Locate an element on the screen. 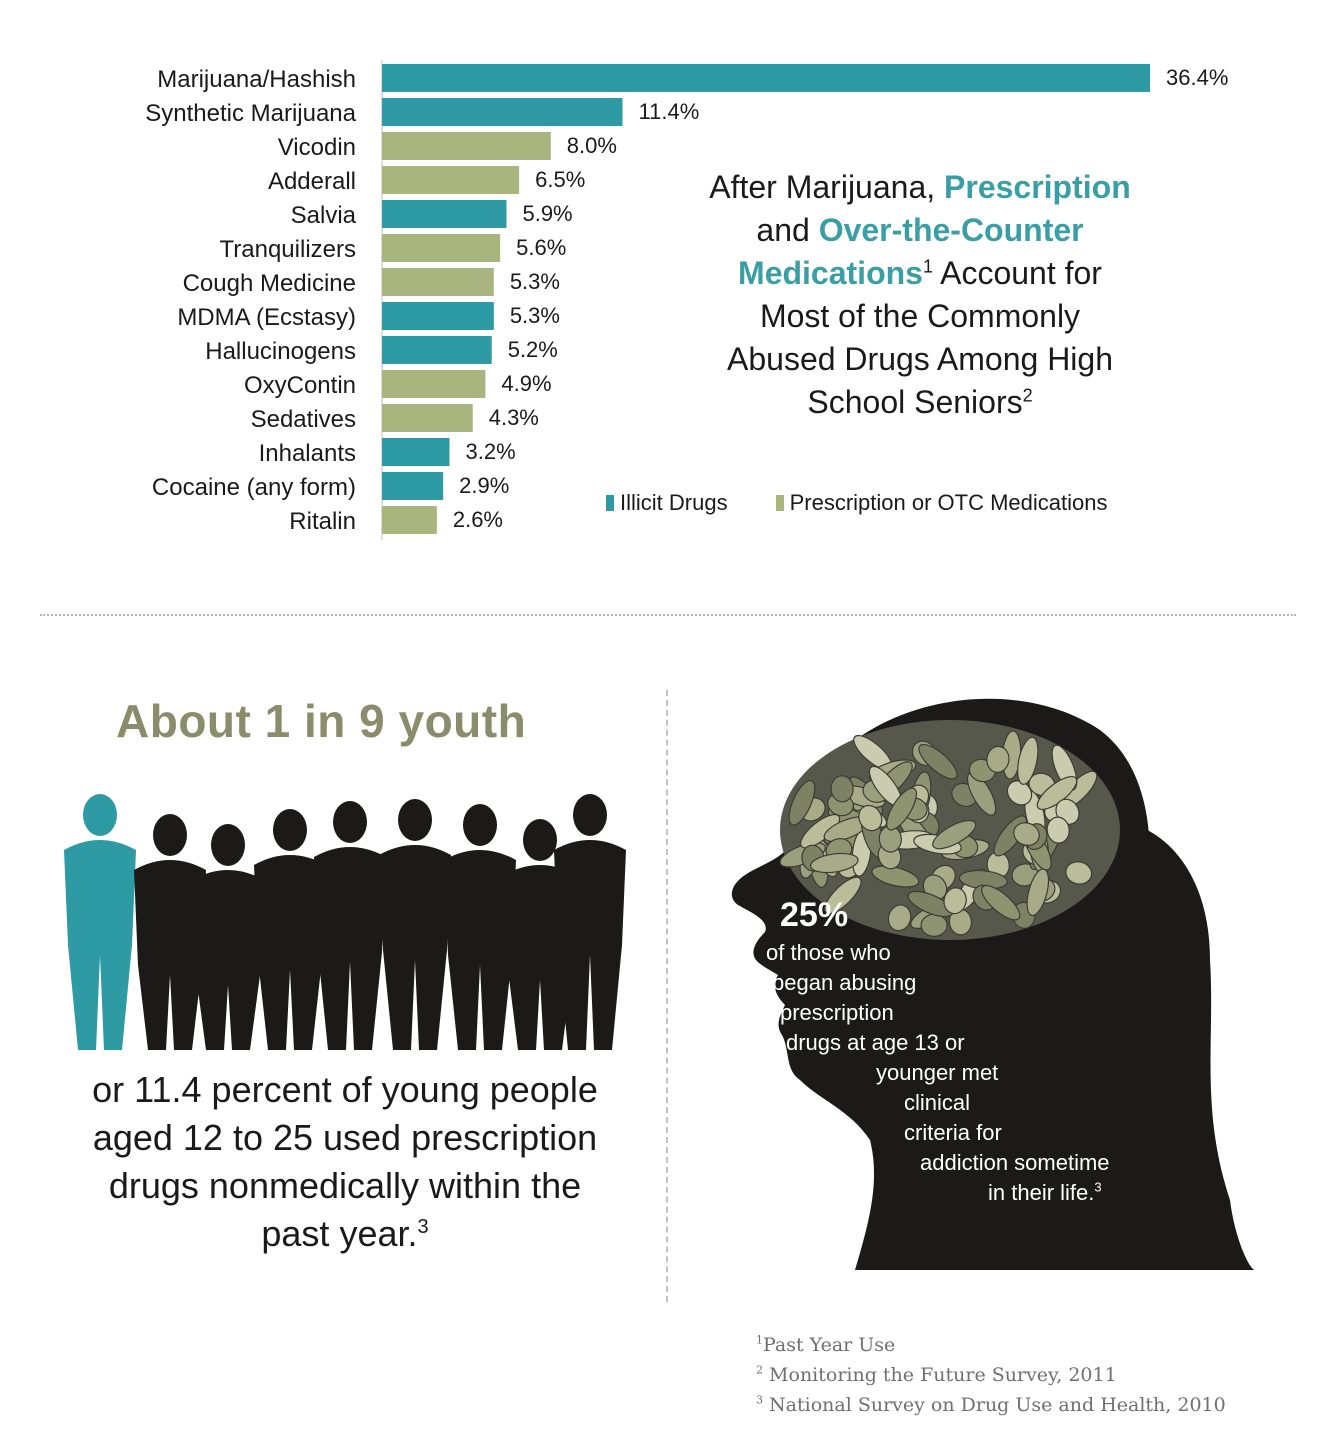 The image size is (1326, 1440). value-label: 8.0% is located at coordinates (592, 145).